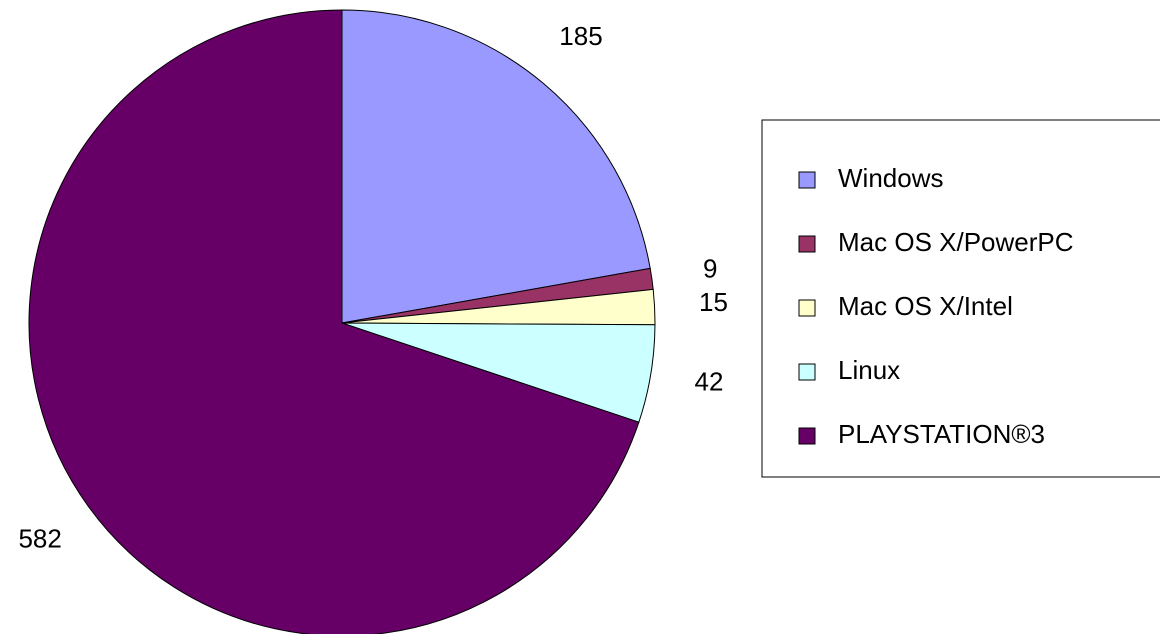 Image resolution: width=1160 pixels, height=634 pixels. Describe the element at coordinates (925, 306) in the screenshot. I see `legend-label: Mac OS X/Intel` at that location.